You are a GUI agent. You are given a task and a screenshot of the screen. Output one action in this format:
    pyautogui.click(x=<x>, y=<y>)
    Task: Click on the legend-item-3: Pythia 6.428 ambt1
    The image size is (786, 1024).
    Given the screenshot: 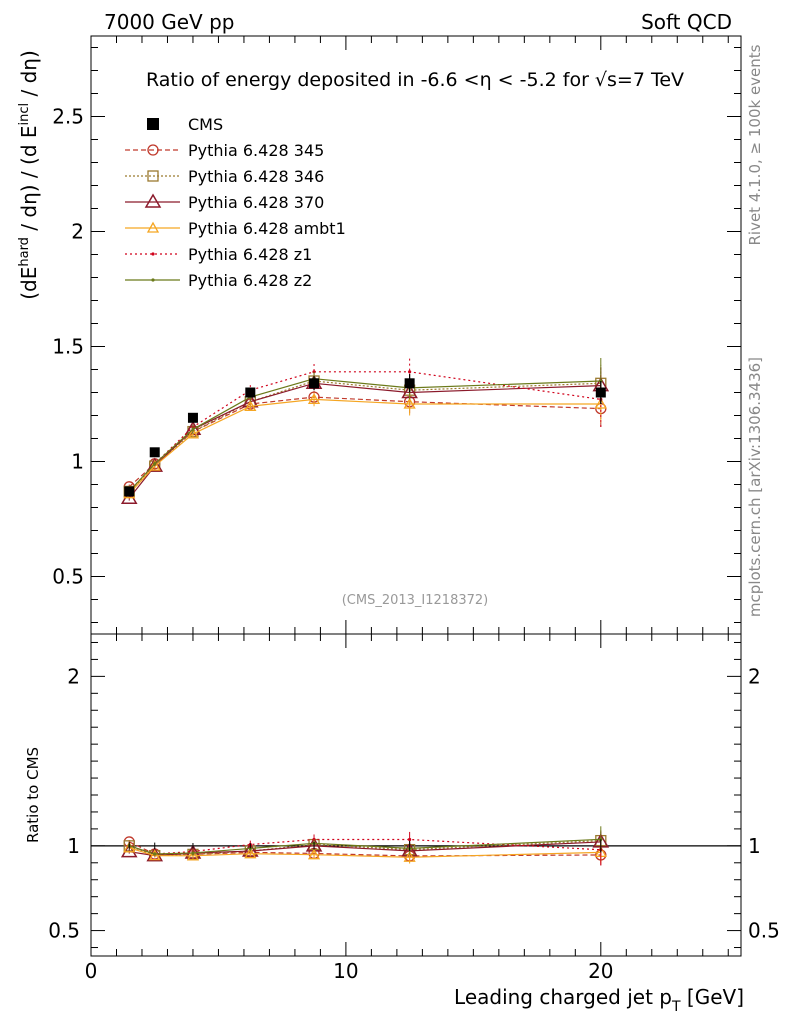 What is the action you would take?
    pyautogui.click(x=235, y=228)
    